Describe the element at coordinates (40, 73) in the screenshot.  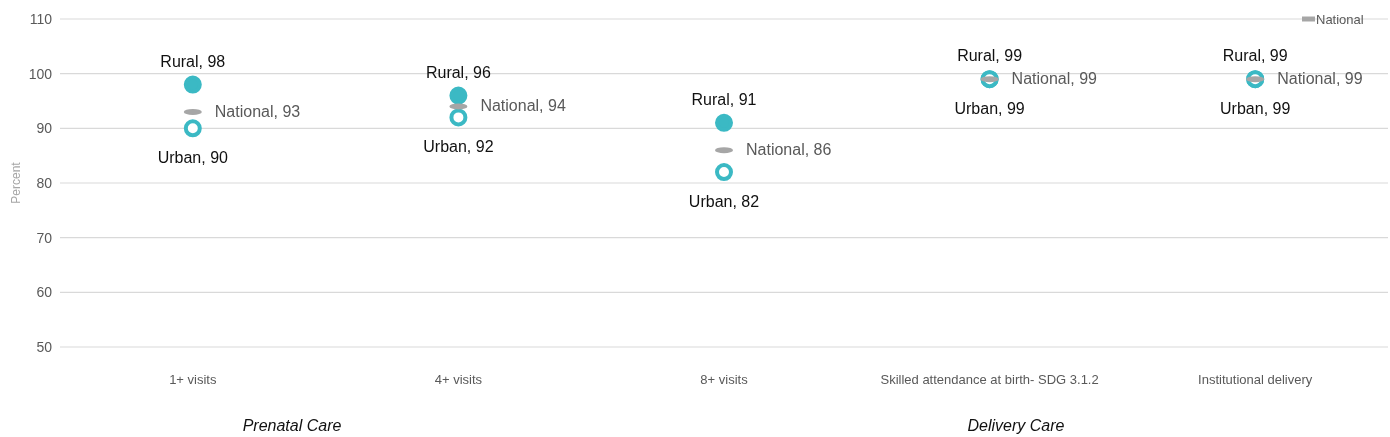
I see `y-tick-label: 100` at that location.